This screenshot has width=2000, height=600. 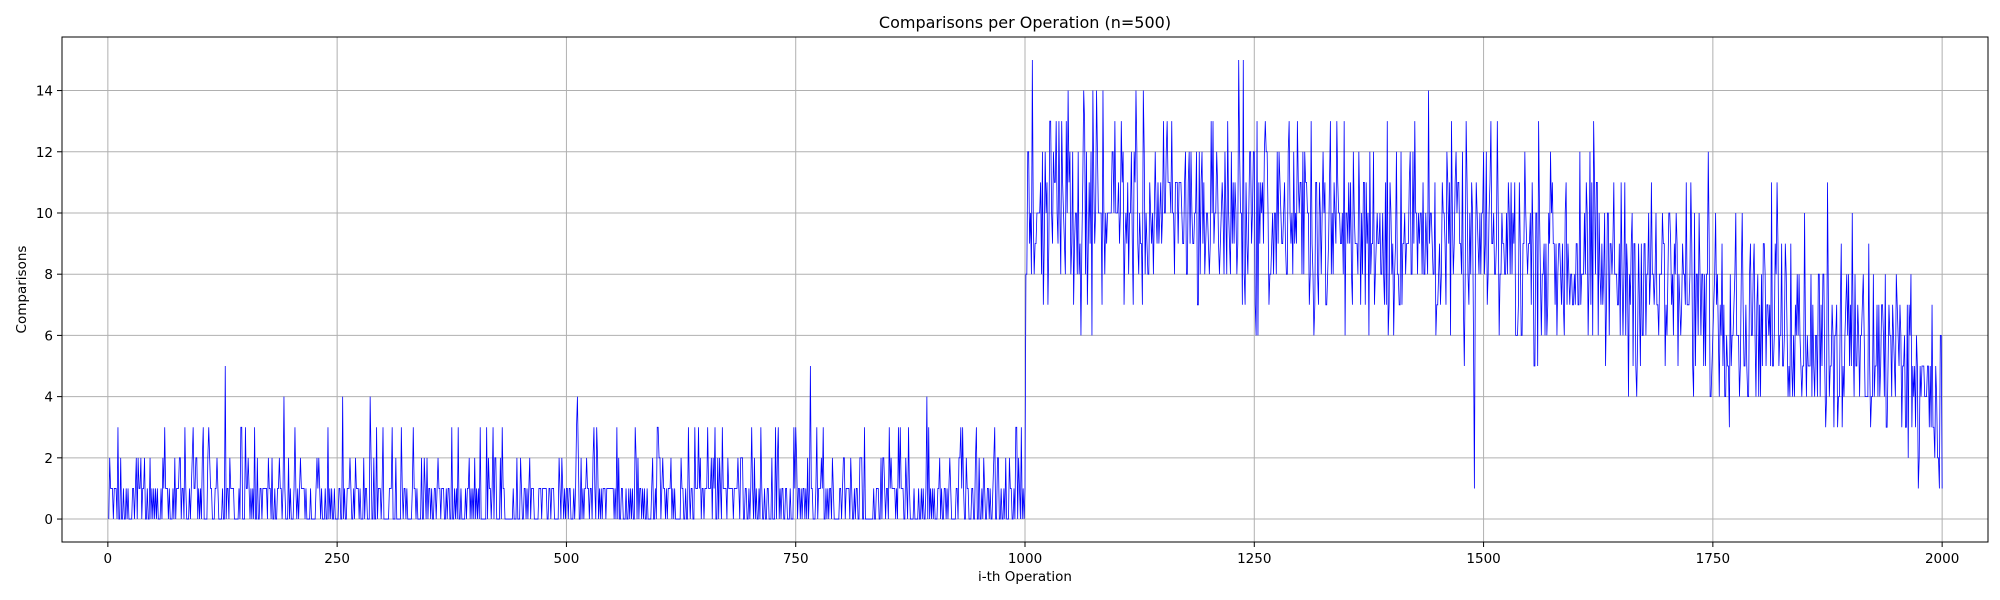 I want to click on x-tick-label: 1750, so click(x=1713, y=559).